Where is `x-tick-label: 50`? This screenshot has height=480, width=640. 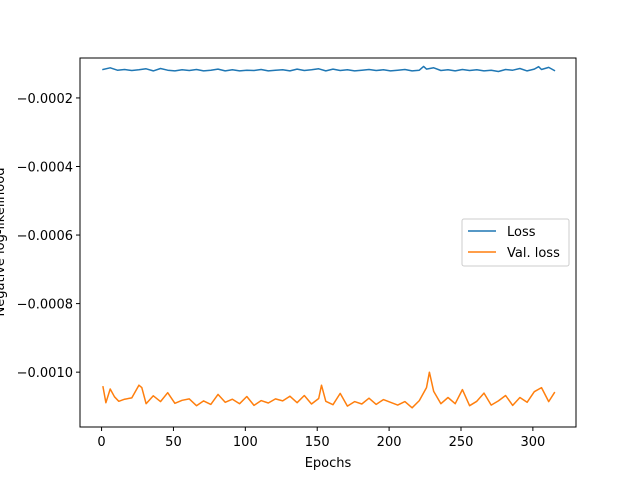 x-tick-label: 50 is located at coordinates (173, 442).